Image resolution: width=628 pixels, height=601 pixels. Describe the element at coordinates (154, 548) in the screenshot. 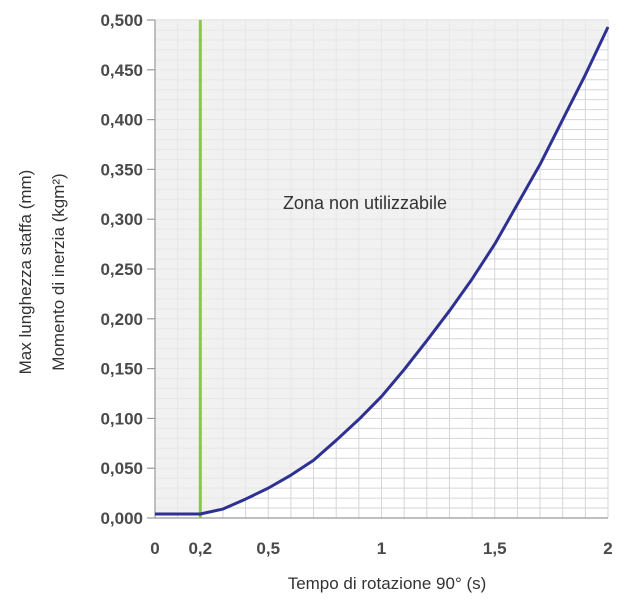

I see `x-tick-label: 0` at that location.